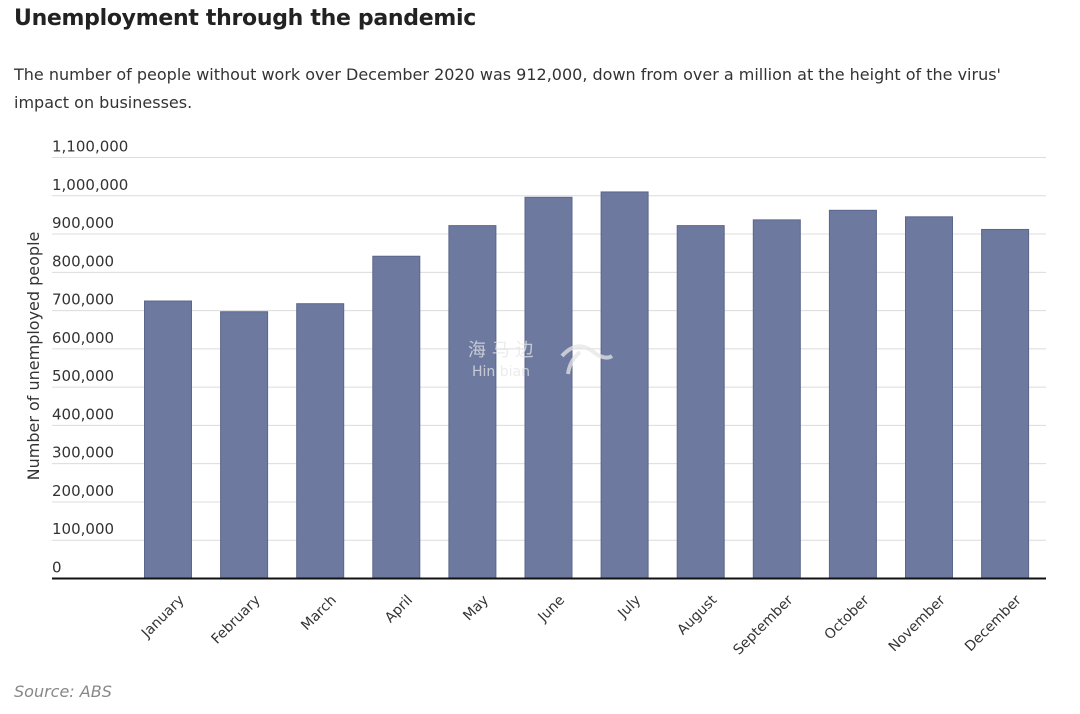  Describe the element at coordinates (852, 394) in the screenshot. I see `bar-october` at that location.